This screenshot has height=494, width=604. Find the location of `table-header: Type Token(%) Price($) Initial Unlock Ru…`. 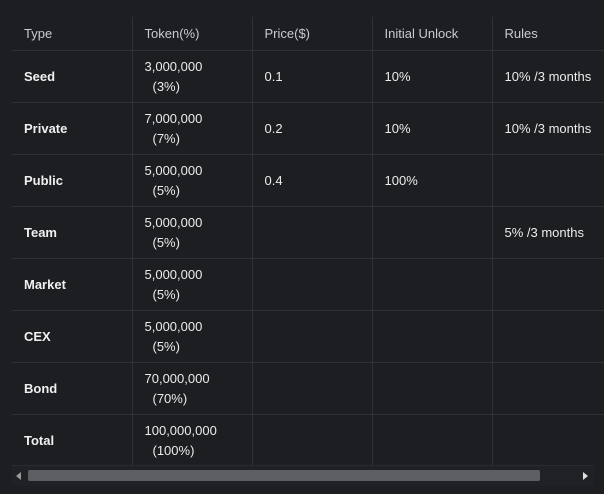

table-header: Type Token(%) Price($) Initial Unlock Ru… is located at coordinates (308, 34).